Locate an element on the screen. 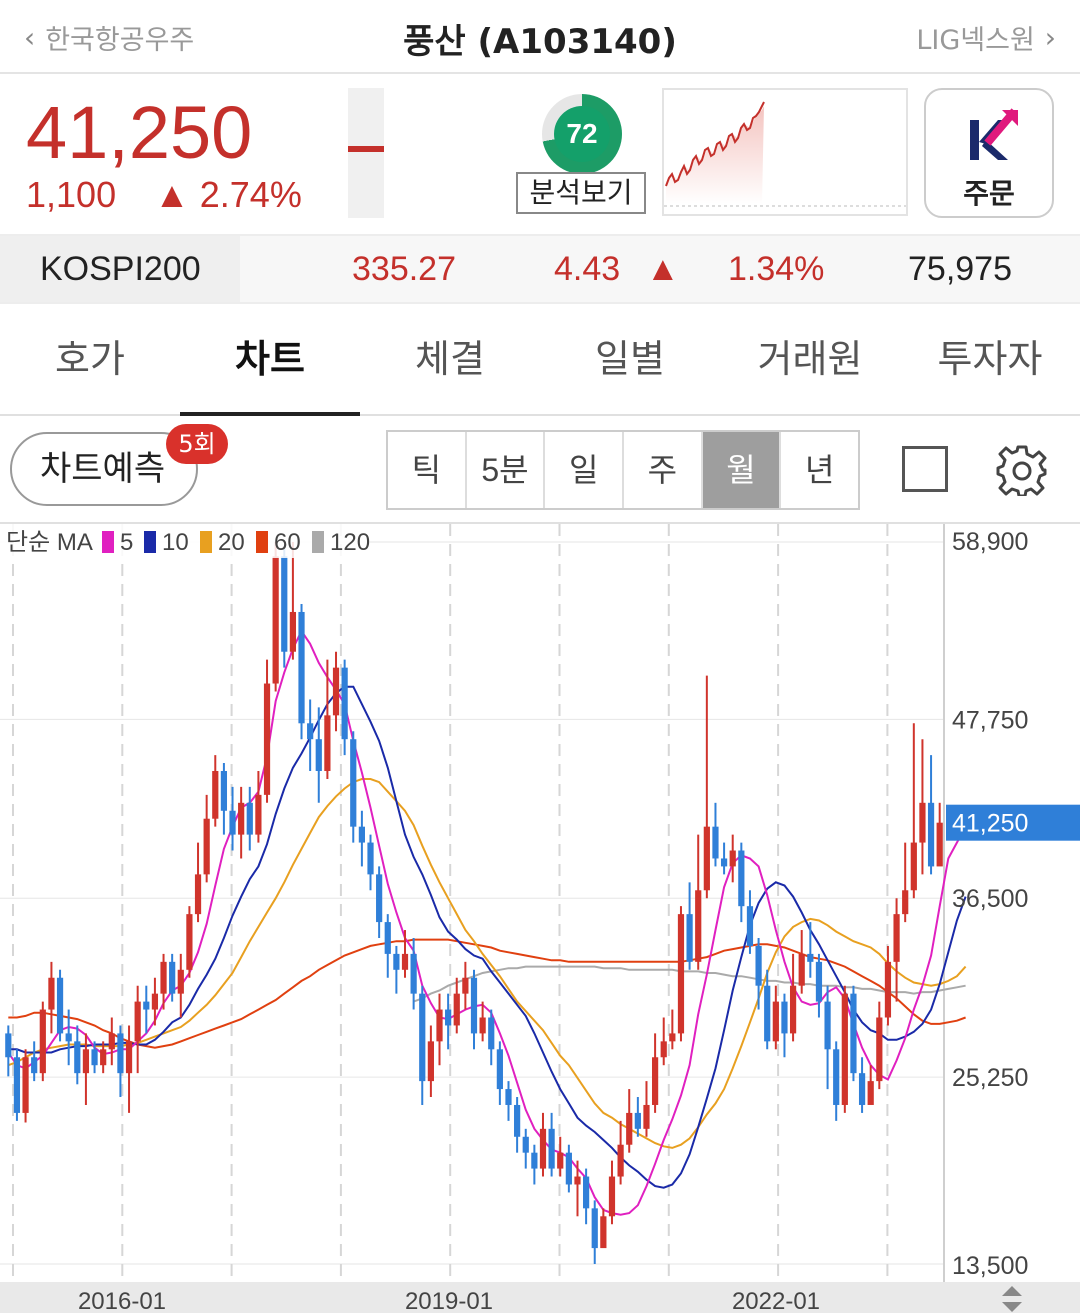  next-stock-name: LIG넥스원 is located at coordinates (975, 40).